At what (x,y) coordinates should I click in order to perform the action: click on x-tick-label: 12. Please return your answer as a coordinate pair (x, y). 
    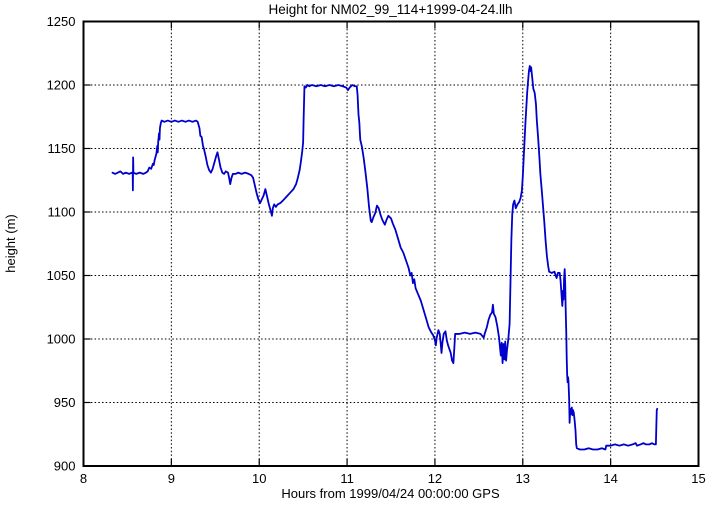
    Looking at the image, I should click on (435, 478).